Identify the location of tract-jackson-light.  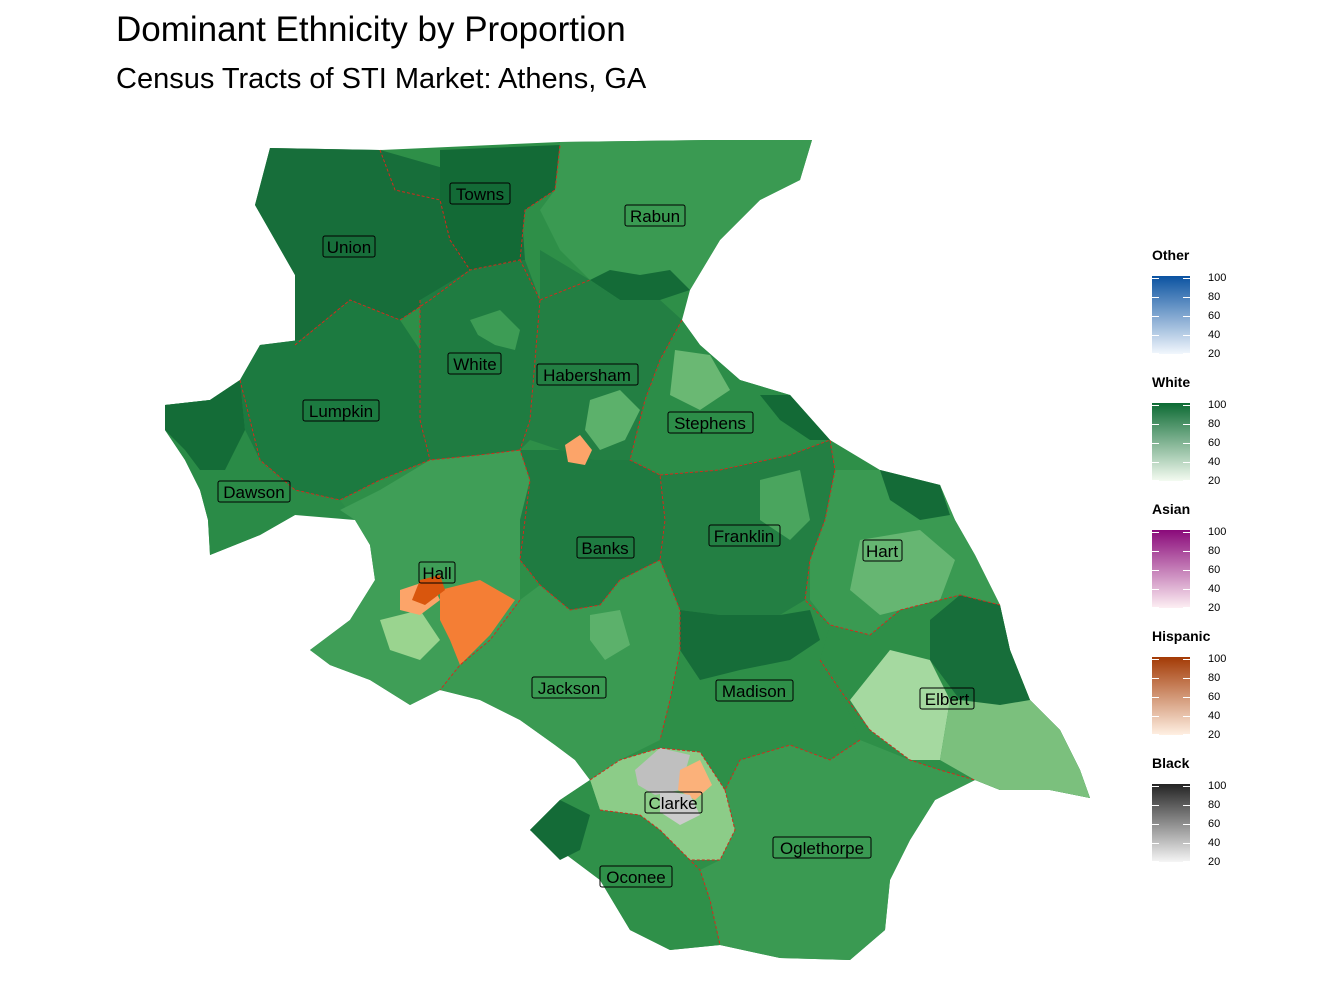
(610, 635).